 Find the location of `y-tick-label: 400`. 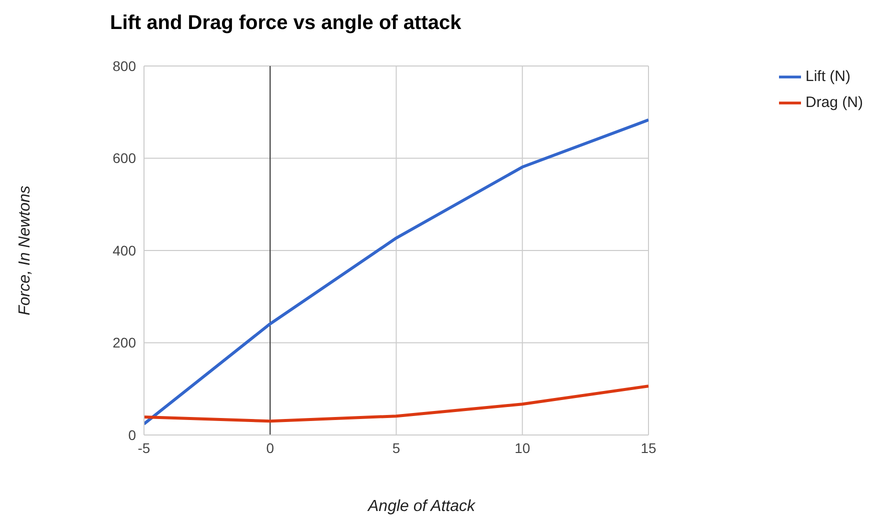

y-tick-label: 400 is located at coordinates (124, 250).